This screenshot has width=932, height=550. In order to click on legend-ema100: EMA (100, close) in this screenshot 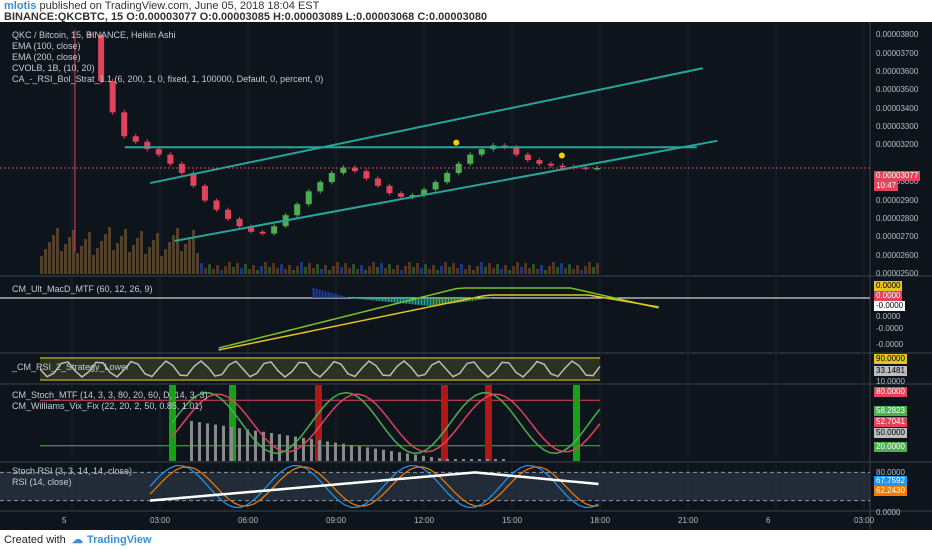, I will do `click(46, 46)`.